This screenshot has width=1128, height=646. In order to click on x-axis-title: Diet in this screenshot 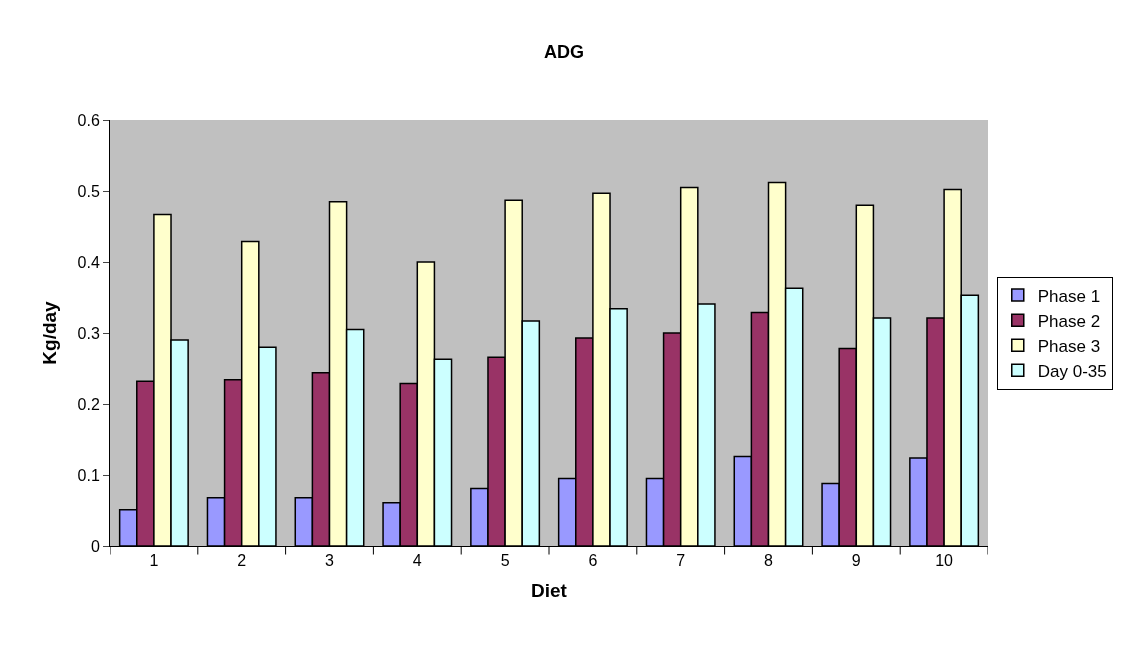, I will do `click(549, 590)`.